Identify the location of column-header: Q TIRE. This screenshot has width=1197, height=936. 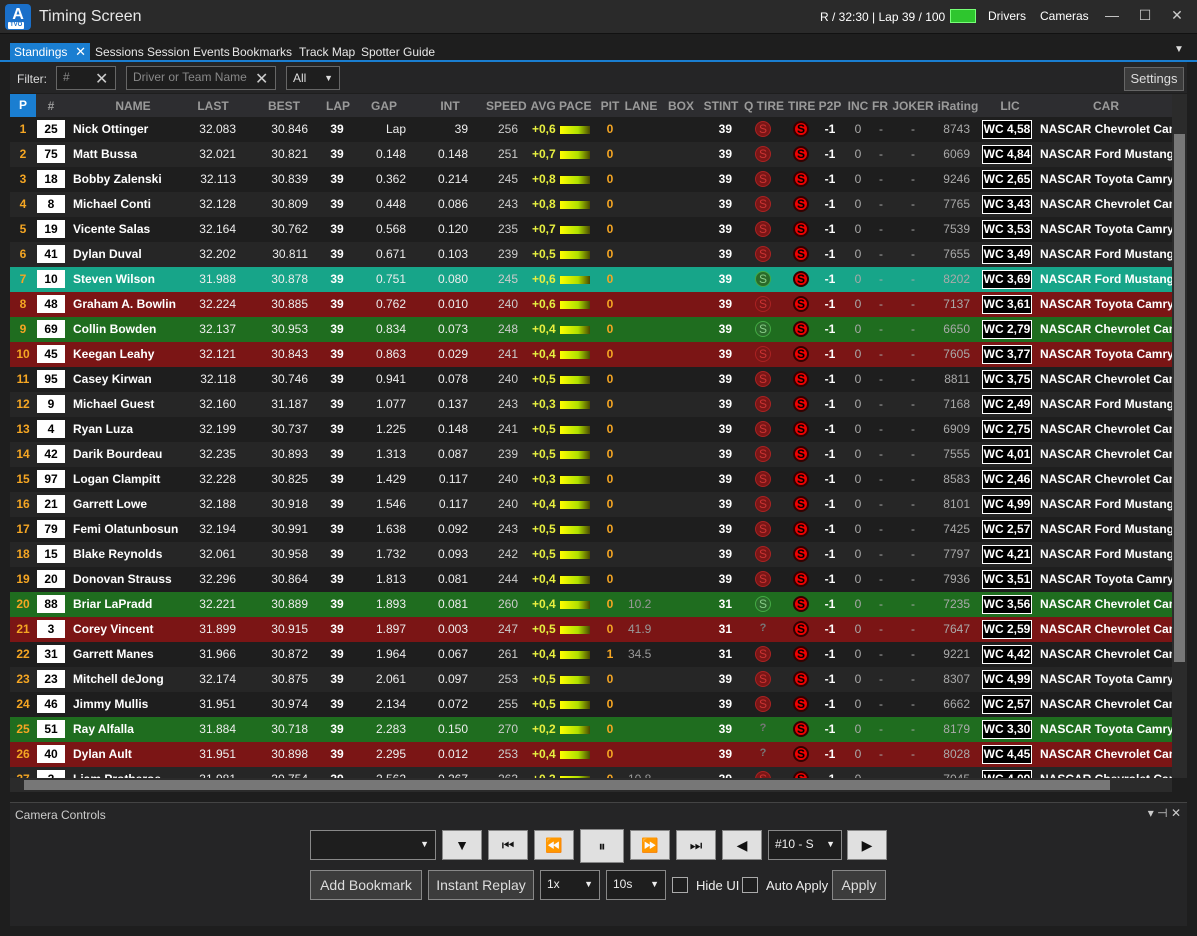
(764, 106).